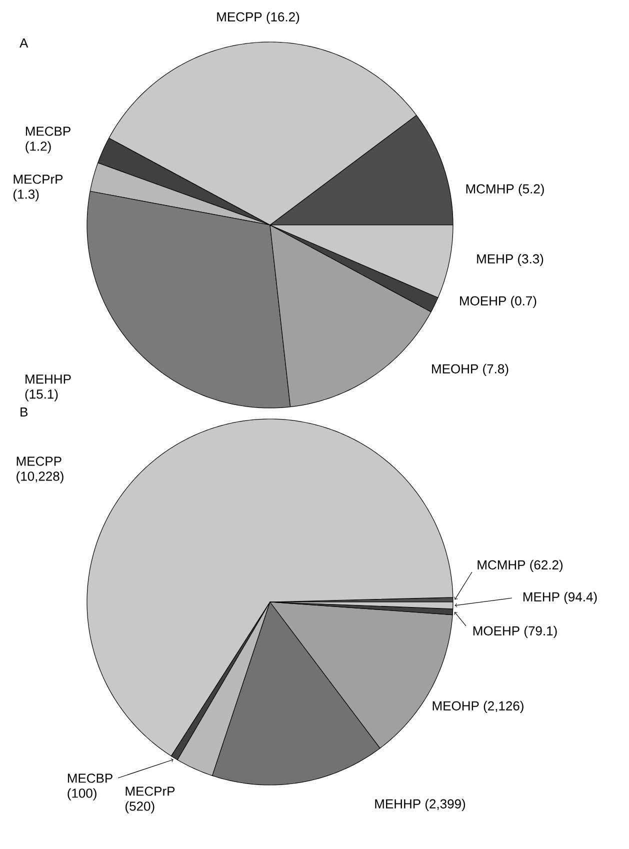  What do you see at coordinates (24, 43) in the screenshot?
I see `text: A` at bounding box center [24, 43].